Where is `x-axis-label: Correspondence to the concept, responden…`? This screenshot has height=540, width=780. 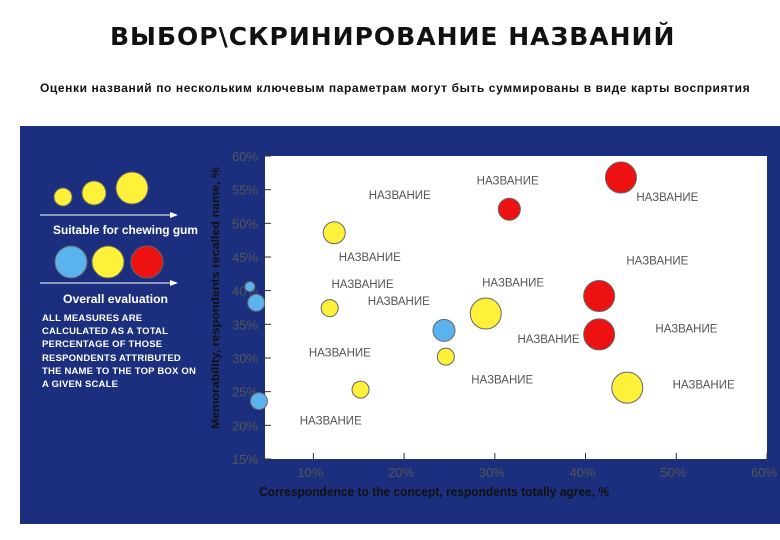 x-axis-label: Correspondence to the concept, responden… is located at coordinates (434, 492).